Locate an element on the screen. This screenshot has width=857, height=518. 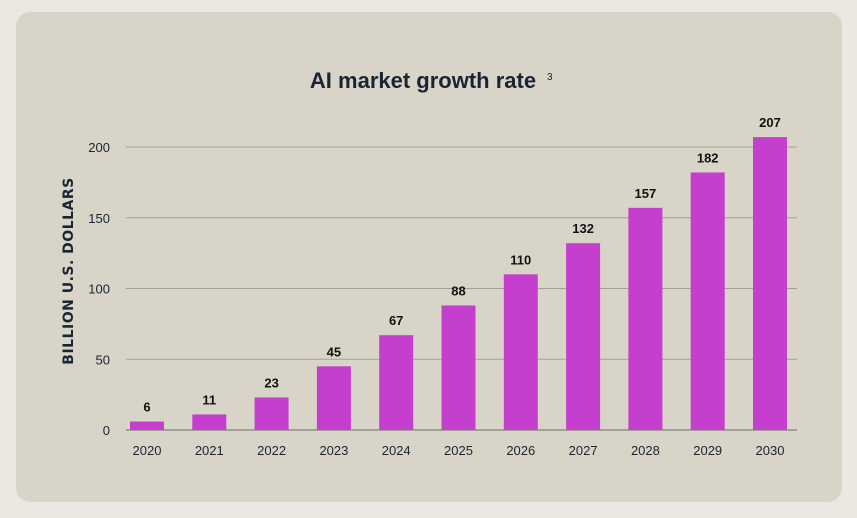
y-axis-ticks: 0 50 100 150 200 is located at coordinates (99, 289).